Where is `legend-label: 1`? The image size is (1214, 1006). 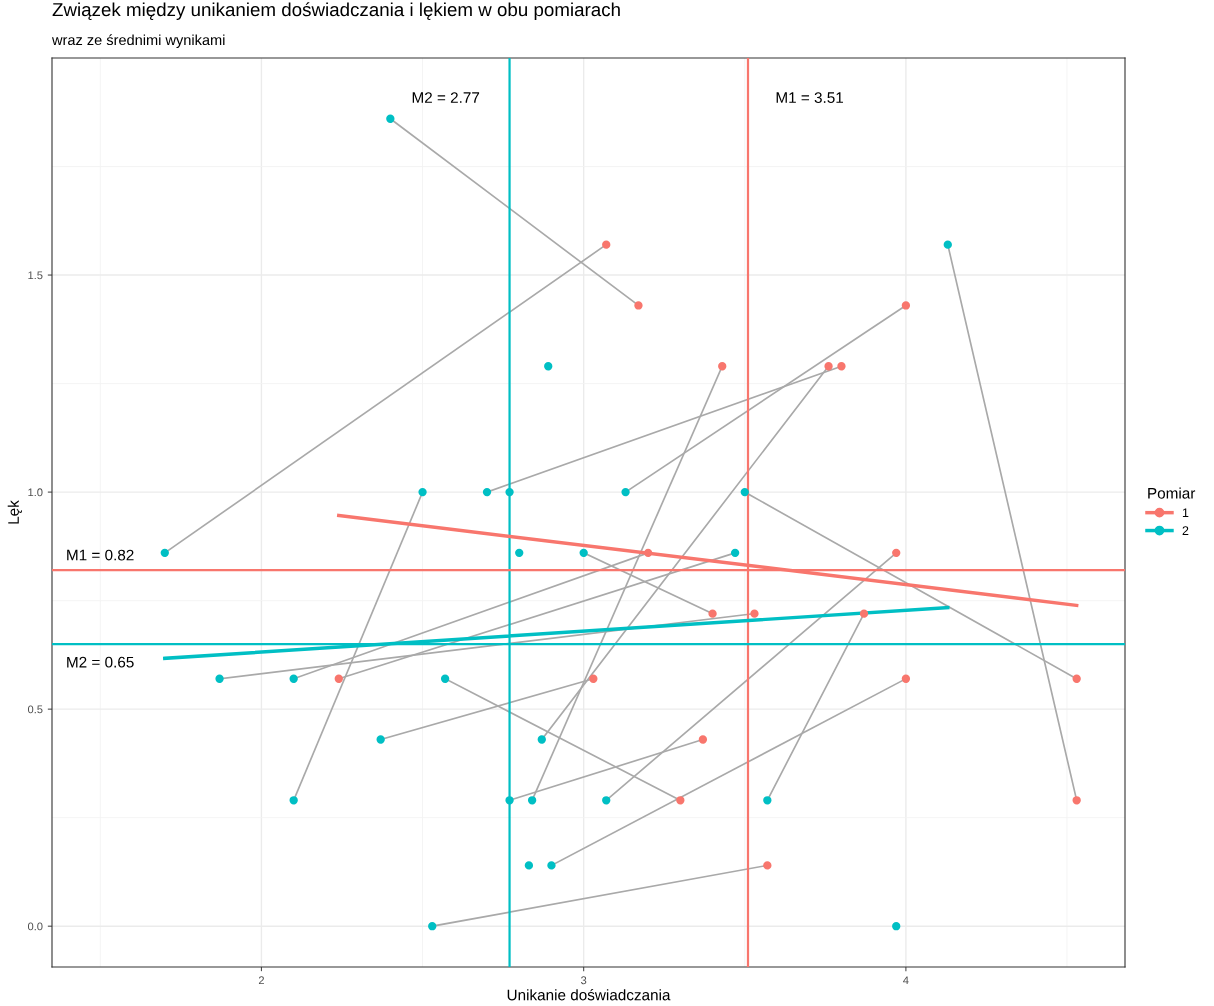
legend-label: 1 is located at coordinates (1185, 513).